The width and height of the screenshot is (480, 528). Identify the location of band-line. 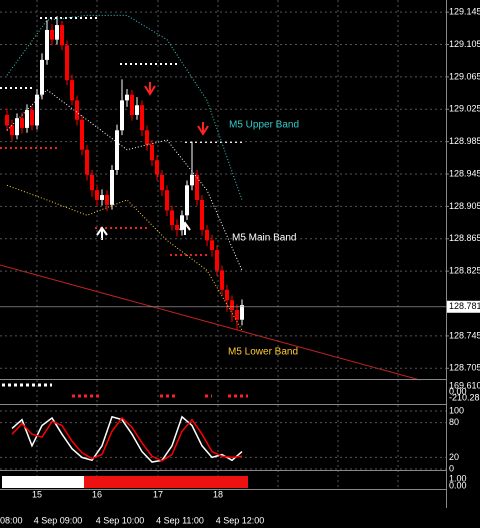
(124, 257).